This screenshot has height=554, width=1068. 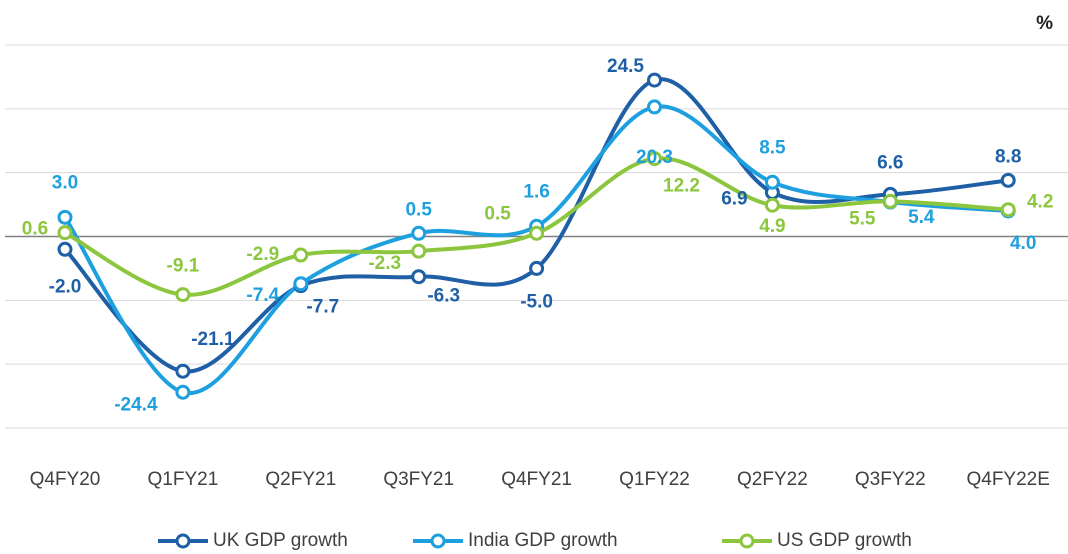 What do you see at coordinates (772, 479) in the screenshot?
I see `x-tick-label: Q2FY22` at bounding box center [772, 479].